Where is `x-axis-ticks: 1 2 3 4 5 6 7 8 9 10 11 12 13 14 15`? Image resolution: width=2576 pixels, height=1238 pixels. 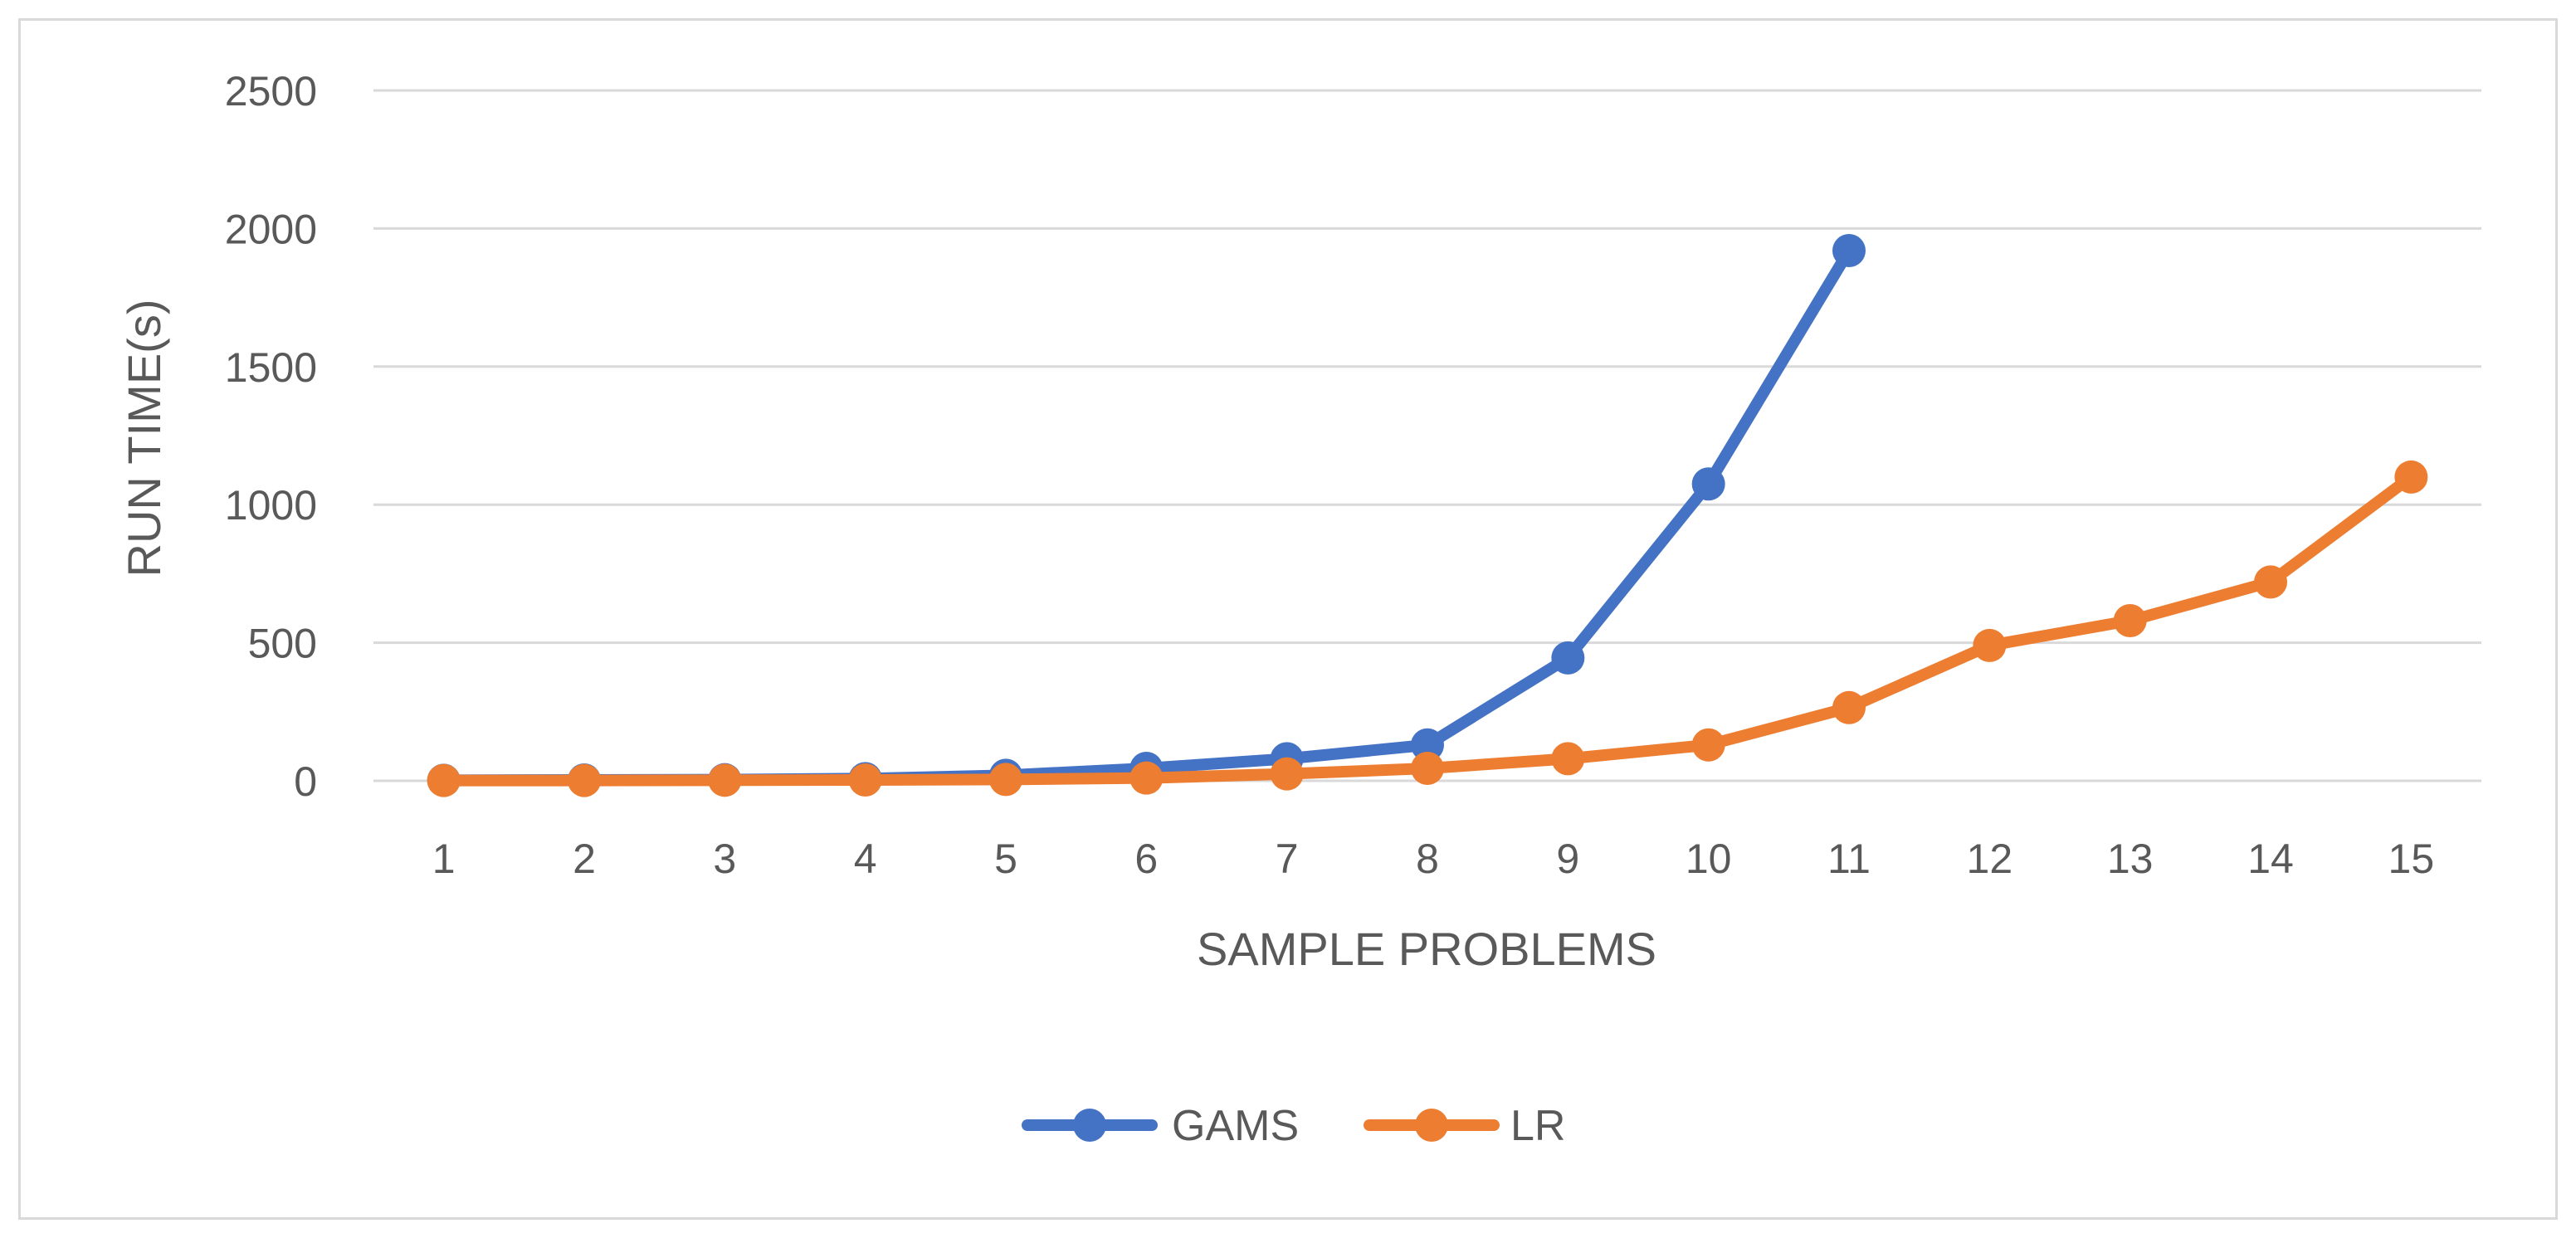
x-axis-ticks: 1 2 3 4 5 6 7 8 9 10 11 12 13 14 15 is located at coordinates (1433, 859).